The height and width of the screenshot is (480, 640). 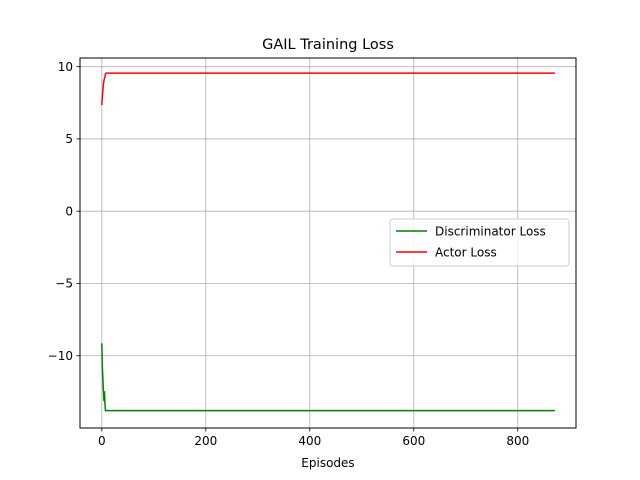 I want to click on y-tick-label: 0, so click(x=69, y=211).